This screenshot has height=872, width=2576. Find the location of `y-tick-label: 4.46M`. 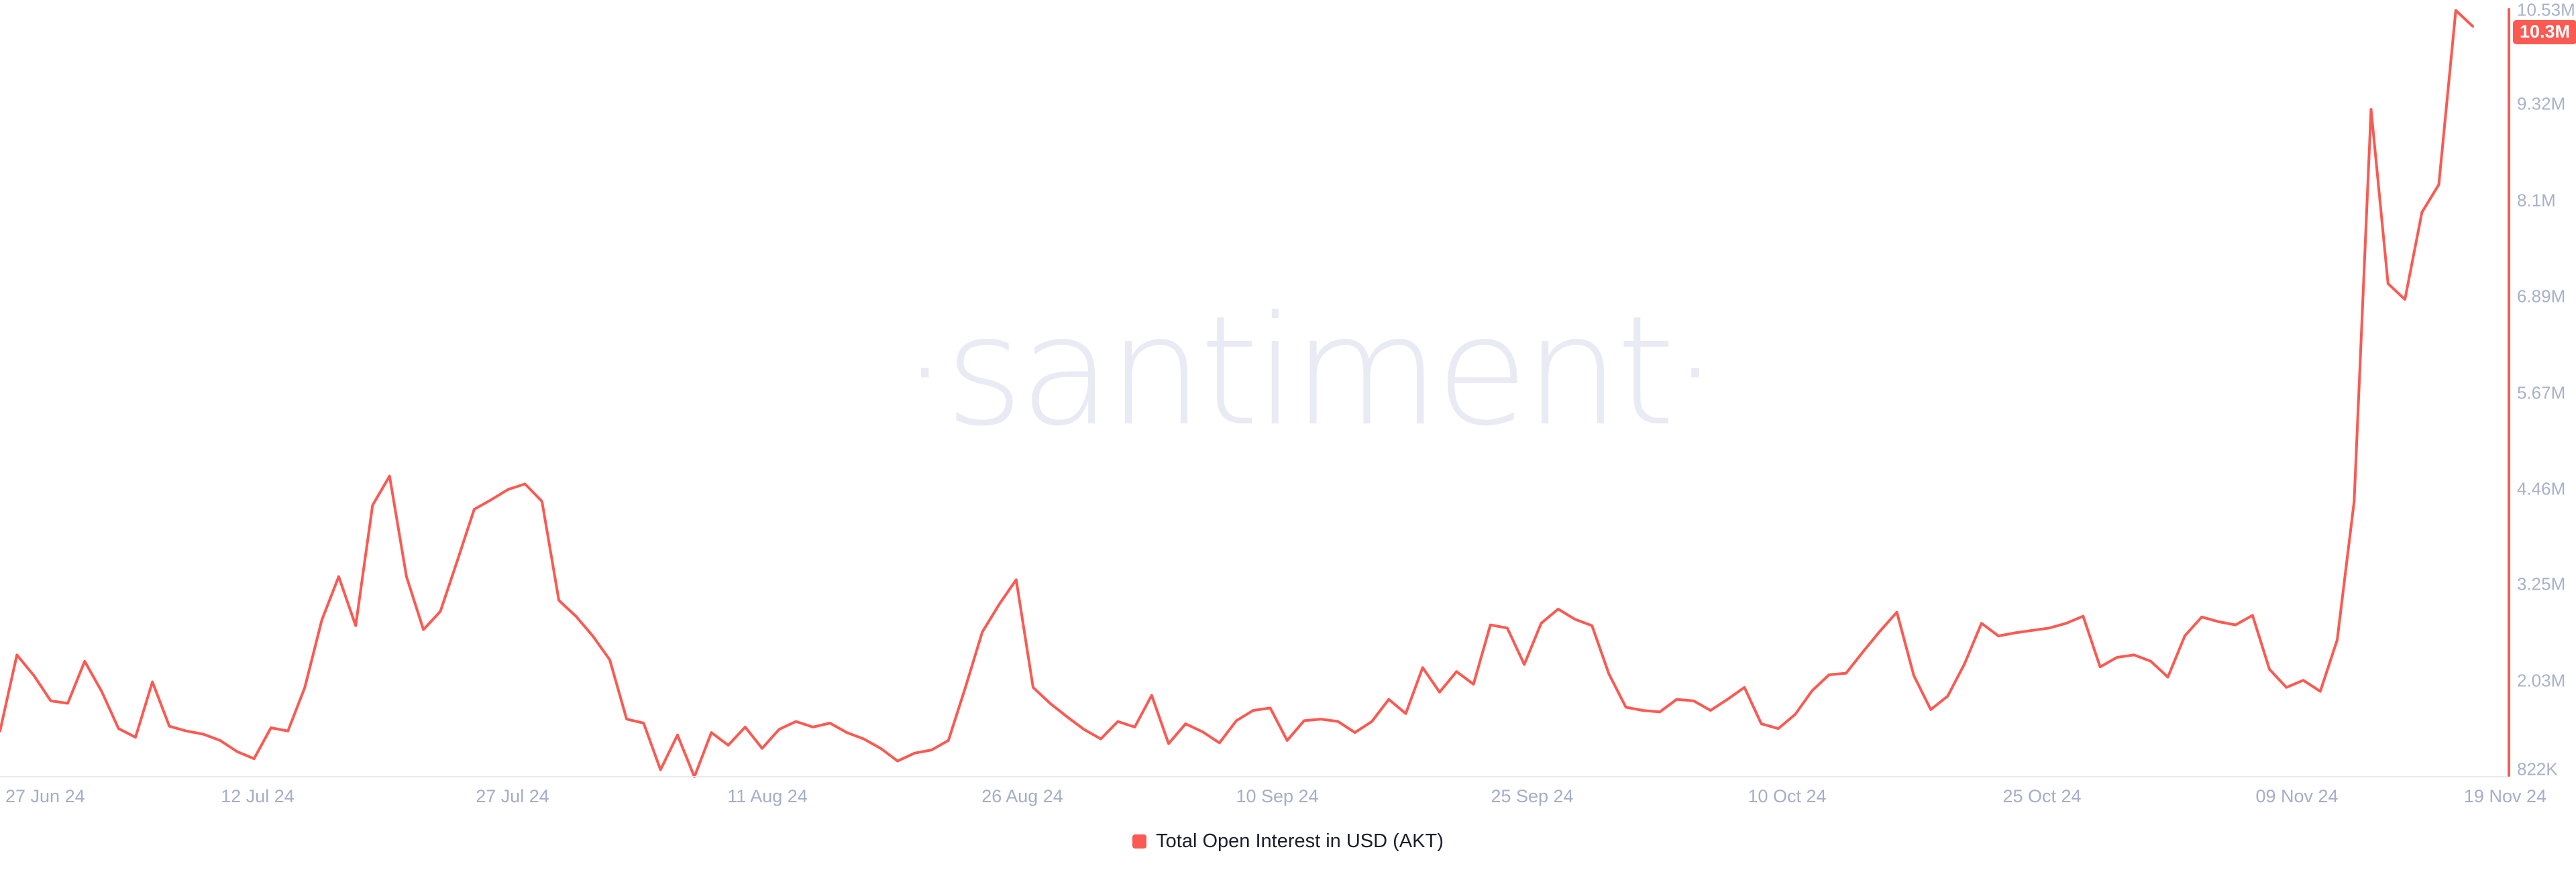

y-tick-label: 4.46M is located at coordinates (2541, 489).